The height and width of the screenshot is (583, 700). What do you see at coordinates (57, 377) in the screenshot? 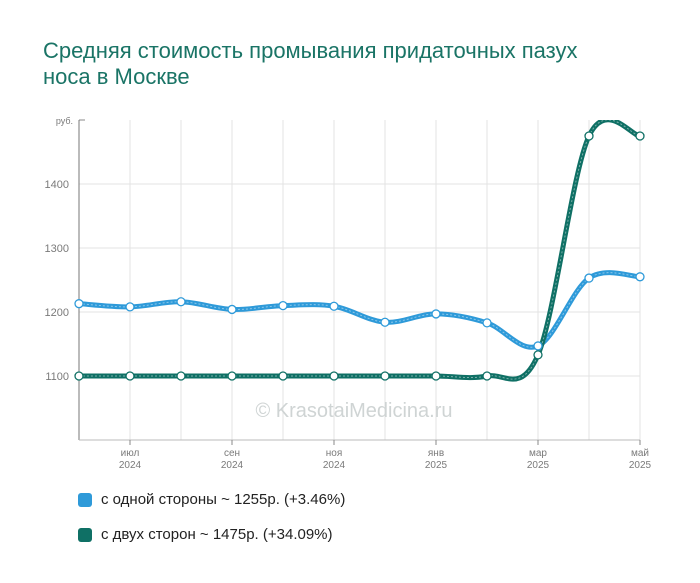
I see `y-tick-label: 1100` at bounding box center [57, 377].